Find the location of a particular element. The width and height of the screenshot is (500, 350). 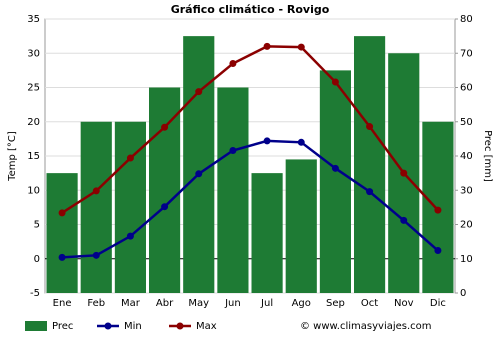

y2-tick-label: 60 is located at coordinates (466, 88).